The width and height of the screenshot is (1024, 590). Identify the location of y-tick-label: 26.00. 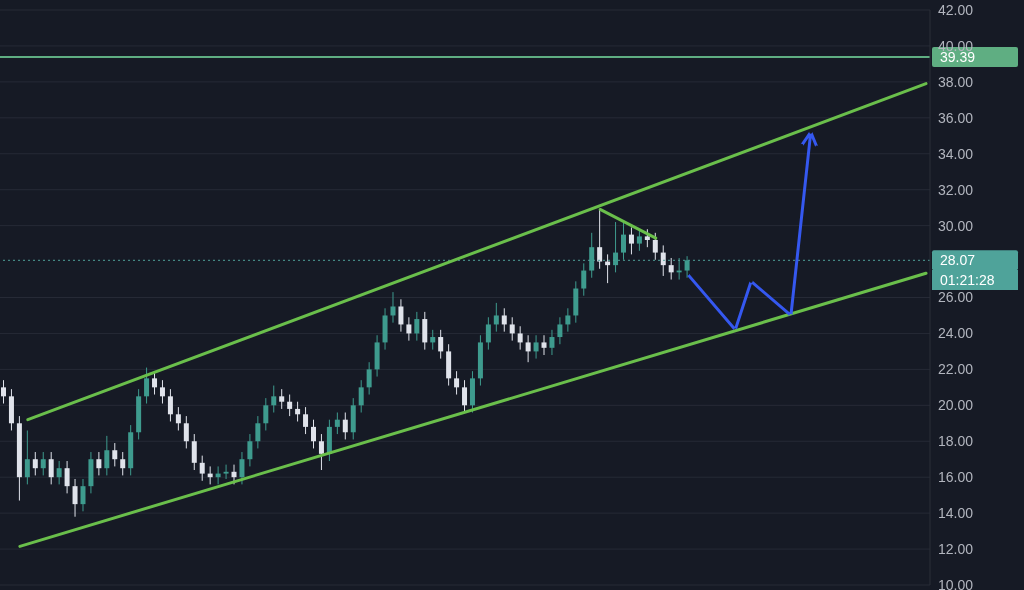
(956, 297).